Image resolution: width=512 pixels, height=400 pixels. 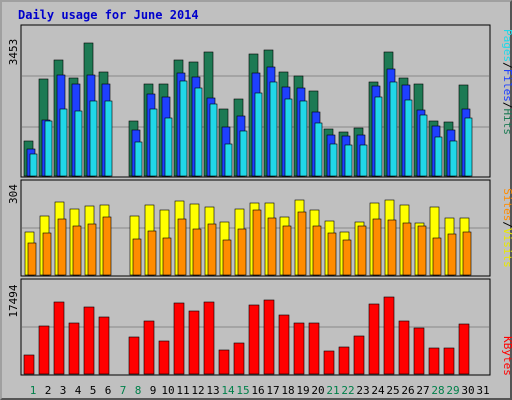 I want to click on legend-hits: Hits, so click(x=506, y=122).